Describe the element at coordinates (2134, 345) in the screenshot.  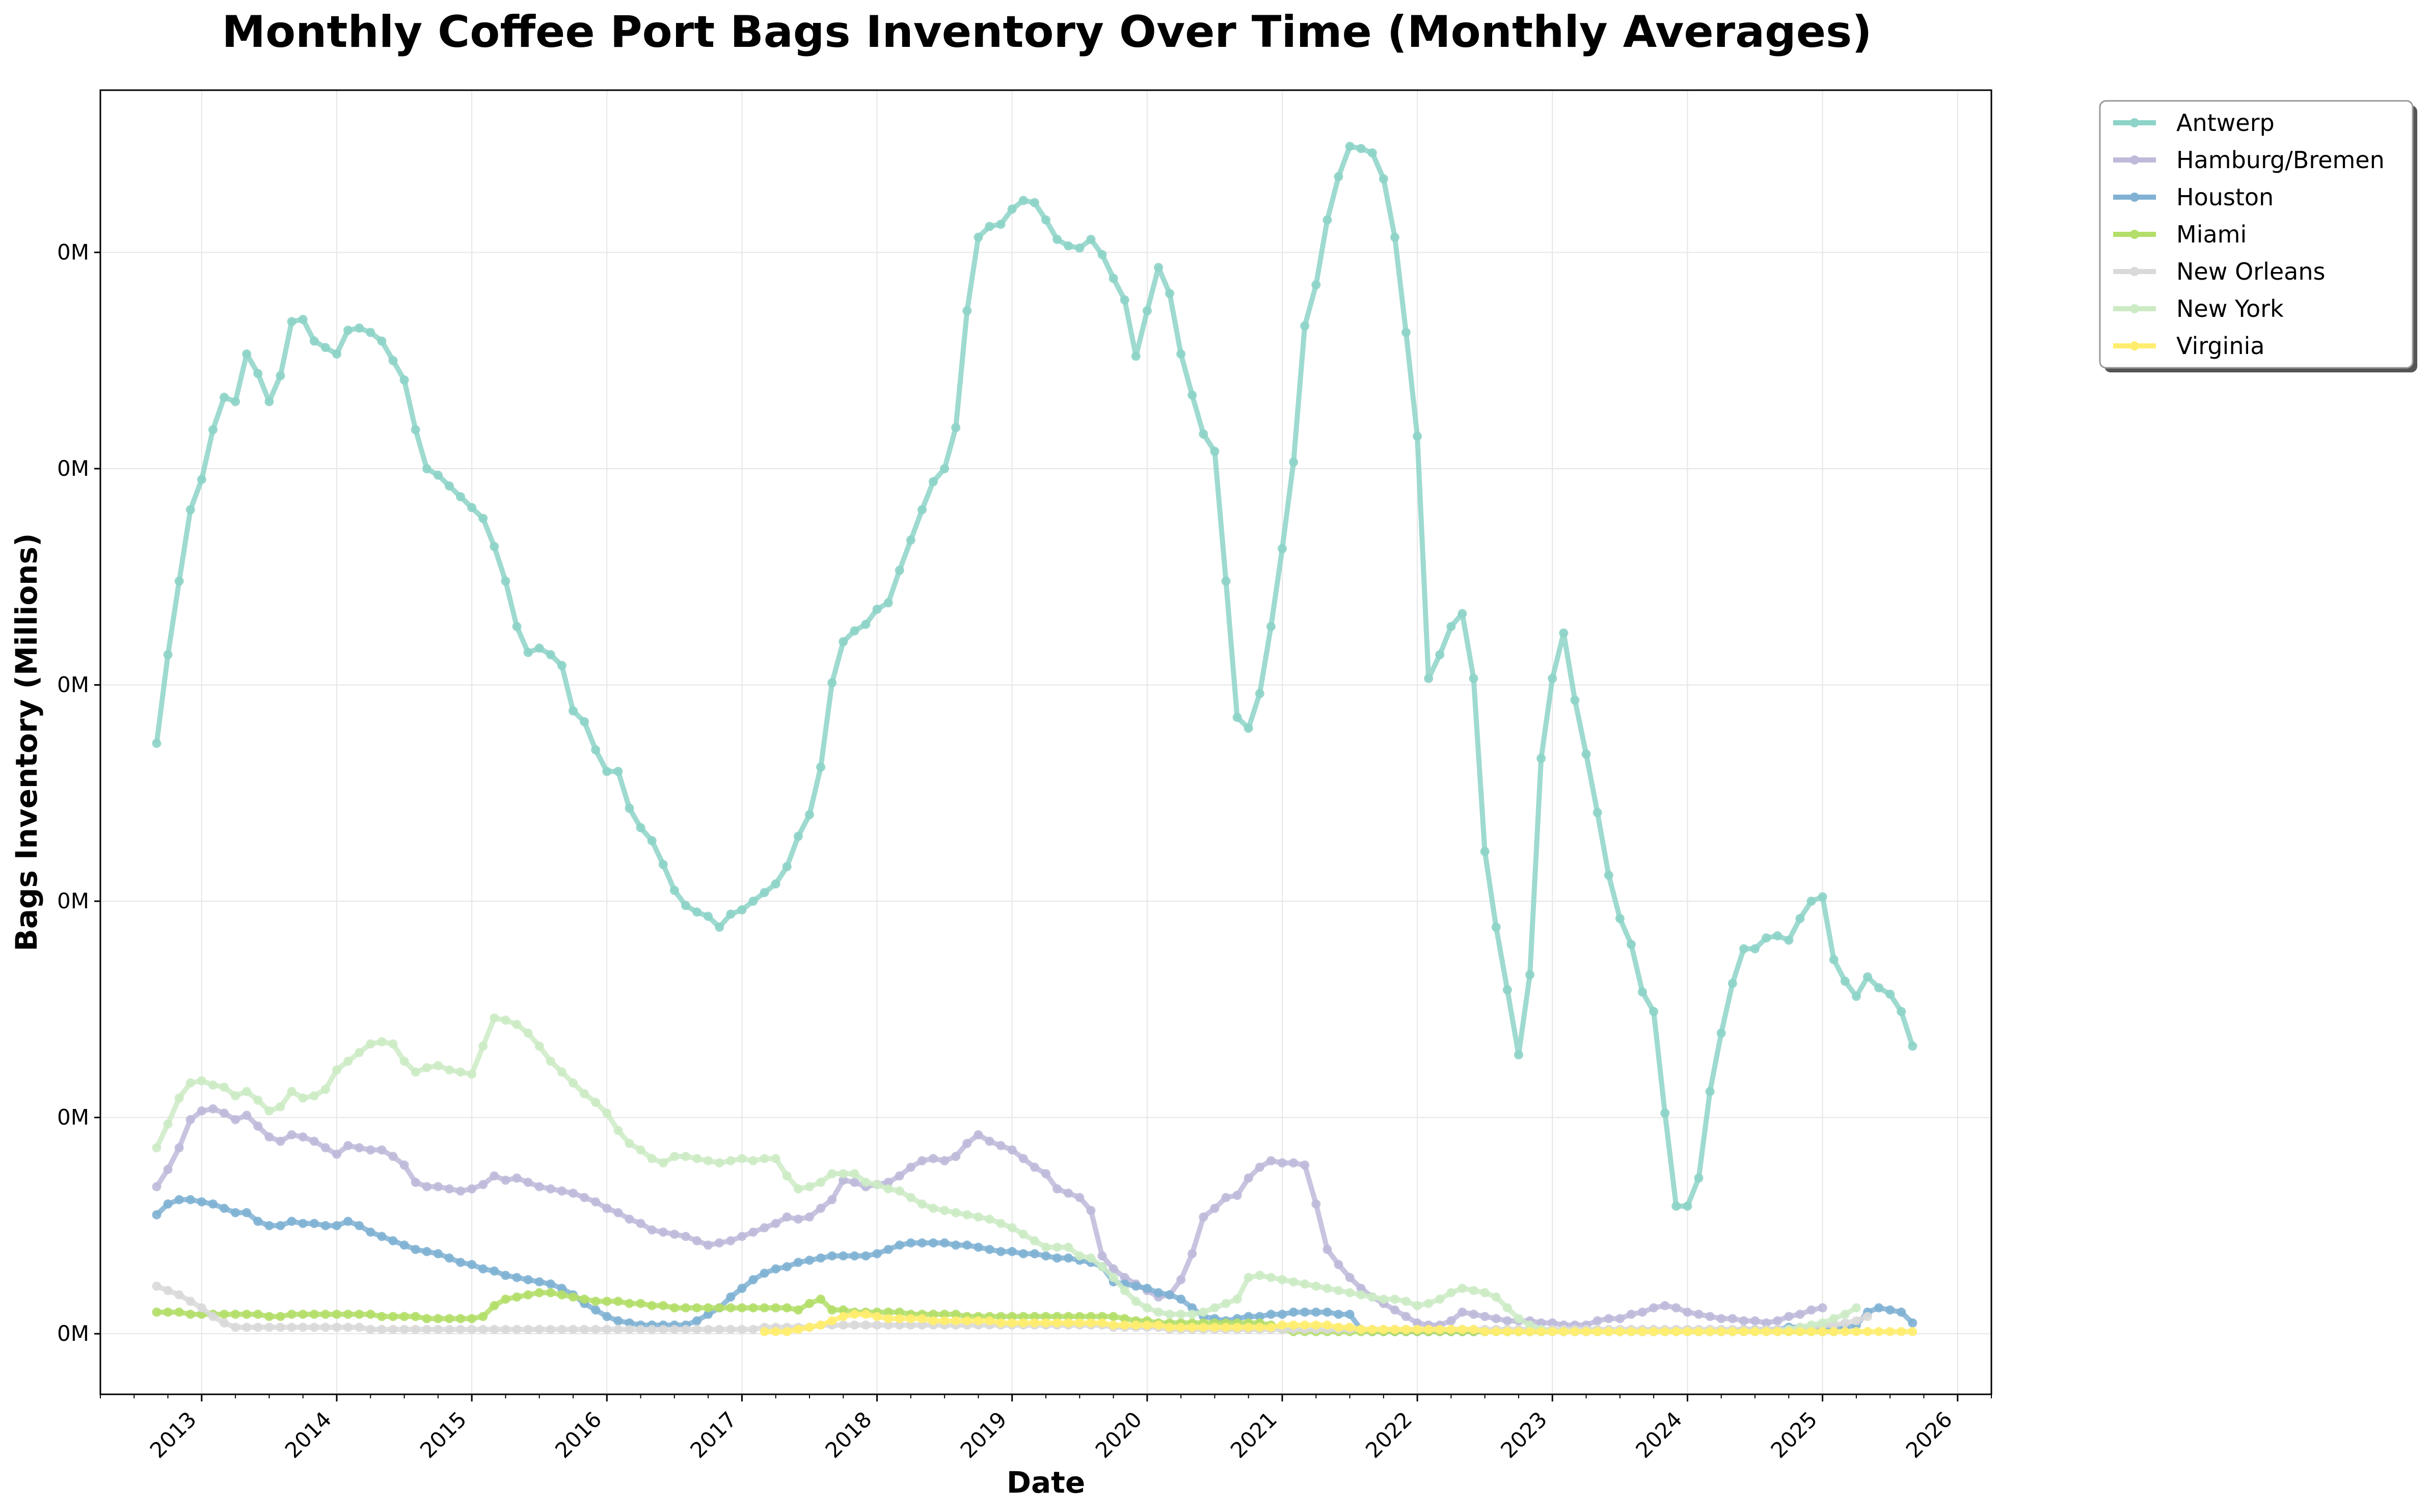
I see `legend-marker-virginia` at that location.